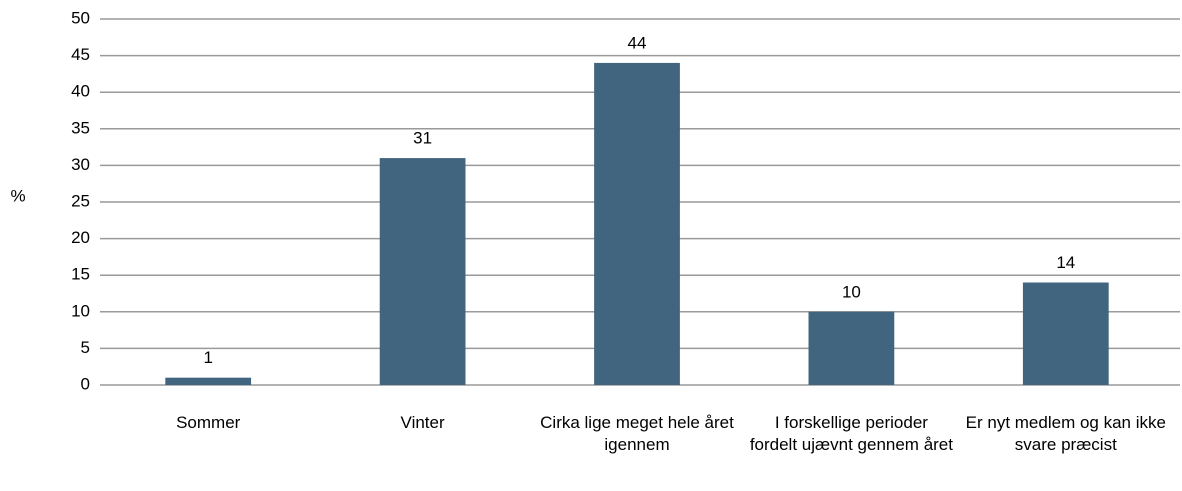 The image size is (1182, 491). What do you see at coordinates (17, 195) in the screenshot?
I see `y-axis-label: %` at bounding box center [17, 195].